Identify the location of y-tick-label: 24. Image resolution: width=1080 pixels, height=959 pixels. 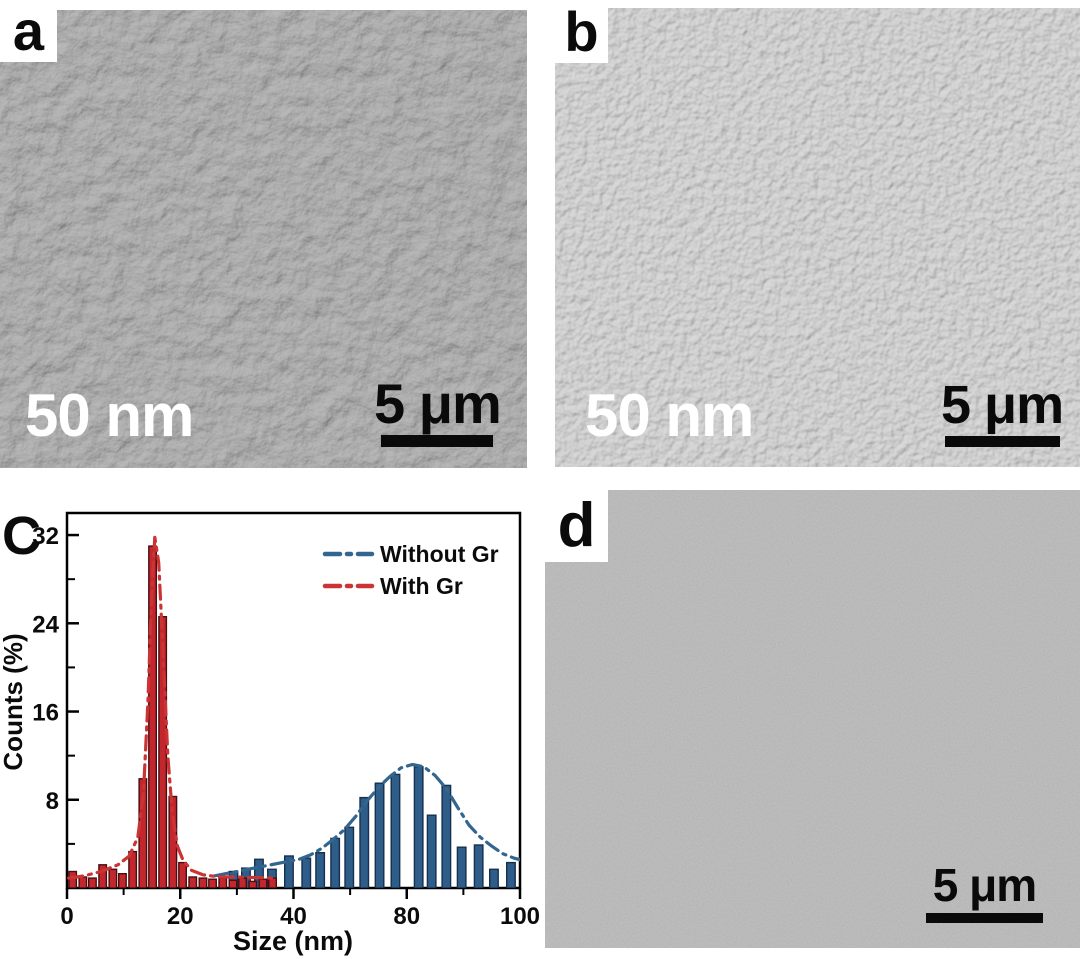
(45, 624).